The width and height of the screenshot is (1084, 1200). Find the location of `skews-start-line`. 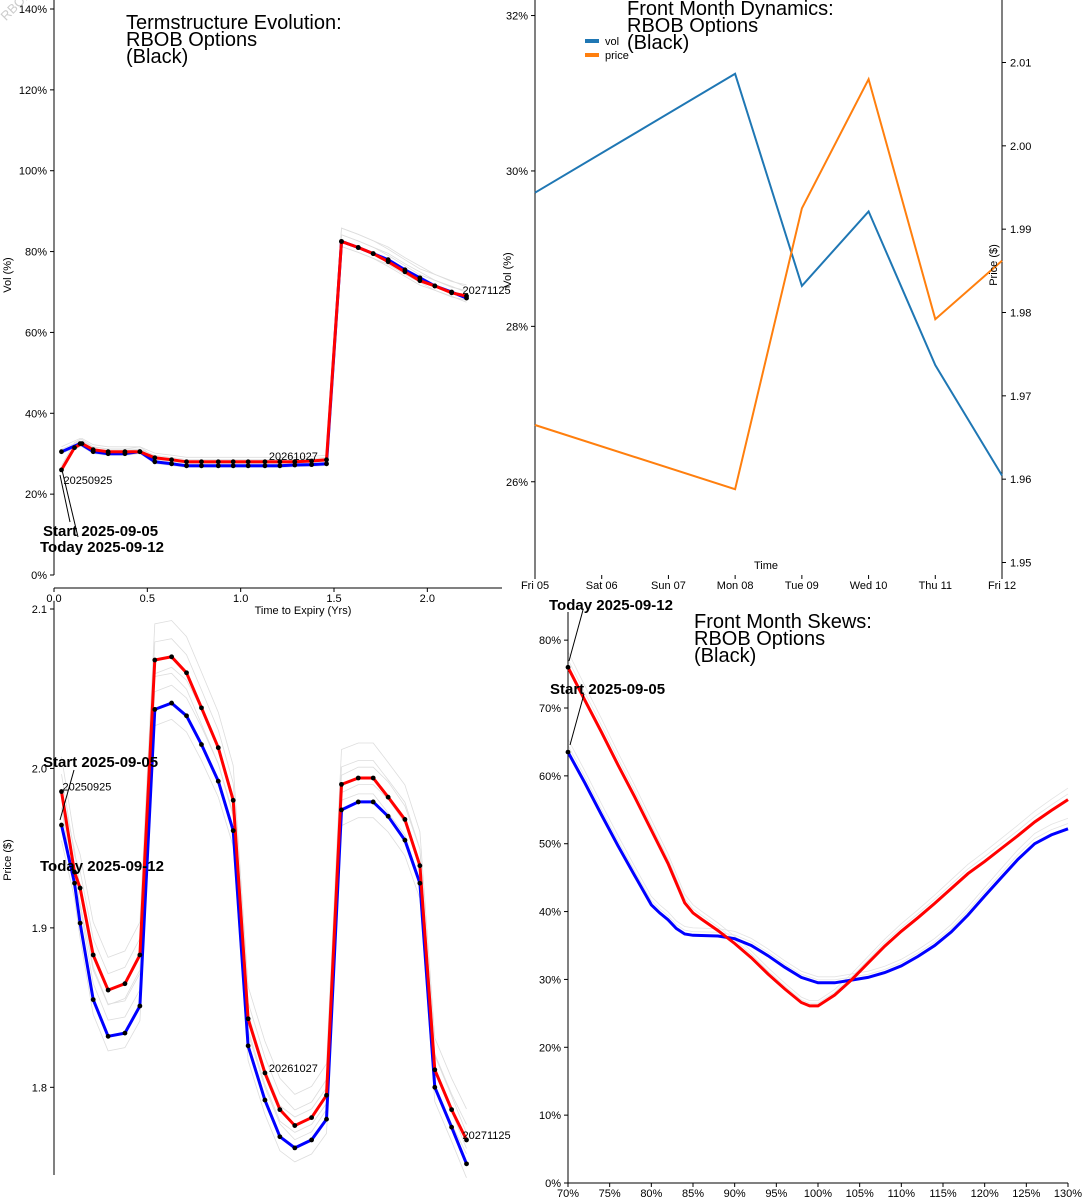

skews-start-line is located at coordinates (817, 868).